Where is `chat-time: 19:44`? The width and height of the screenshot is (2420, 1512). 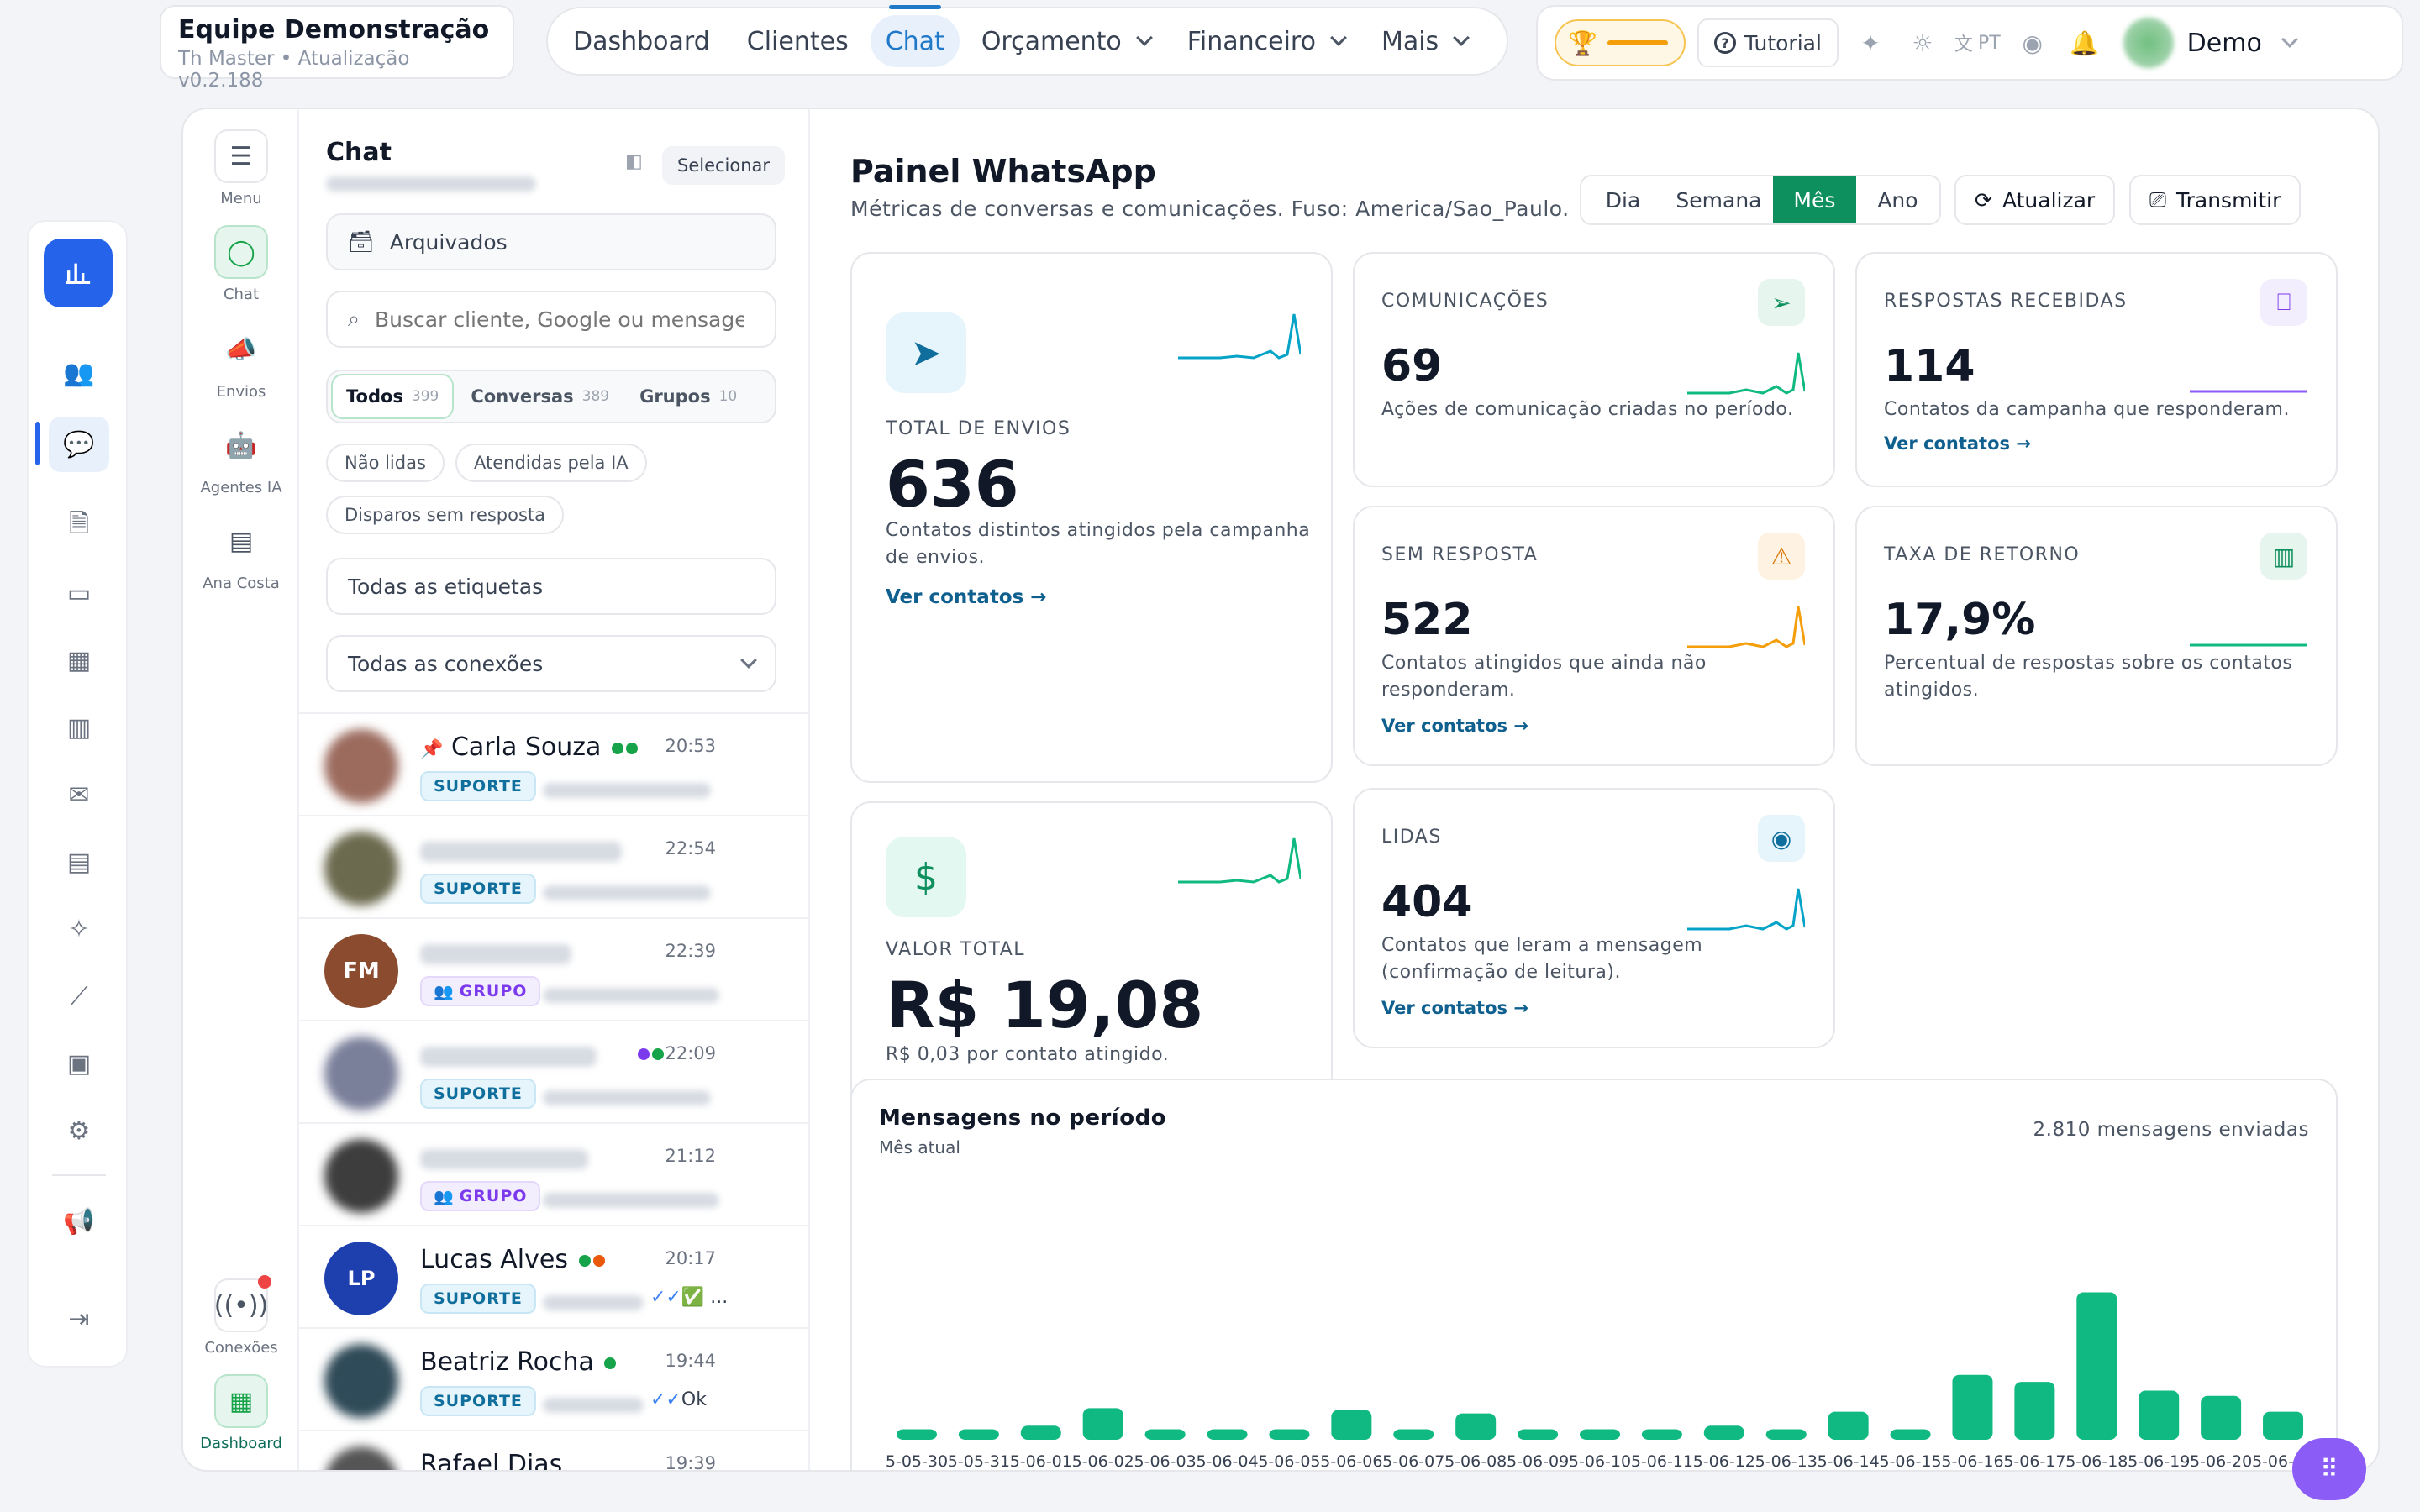 chat-time: 19:44 is located at coordinates (690, 1361).